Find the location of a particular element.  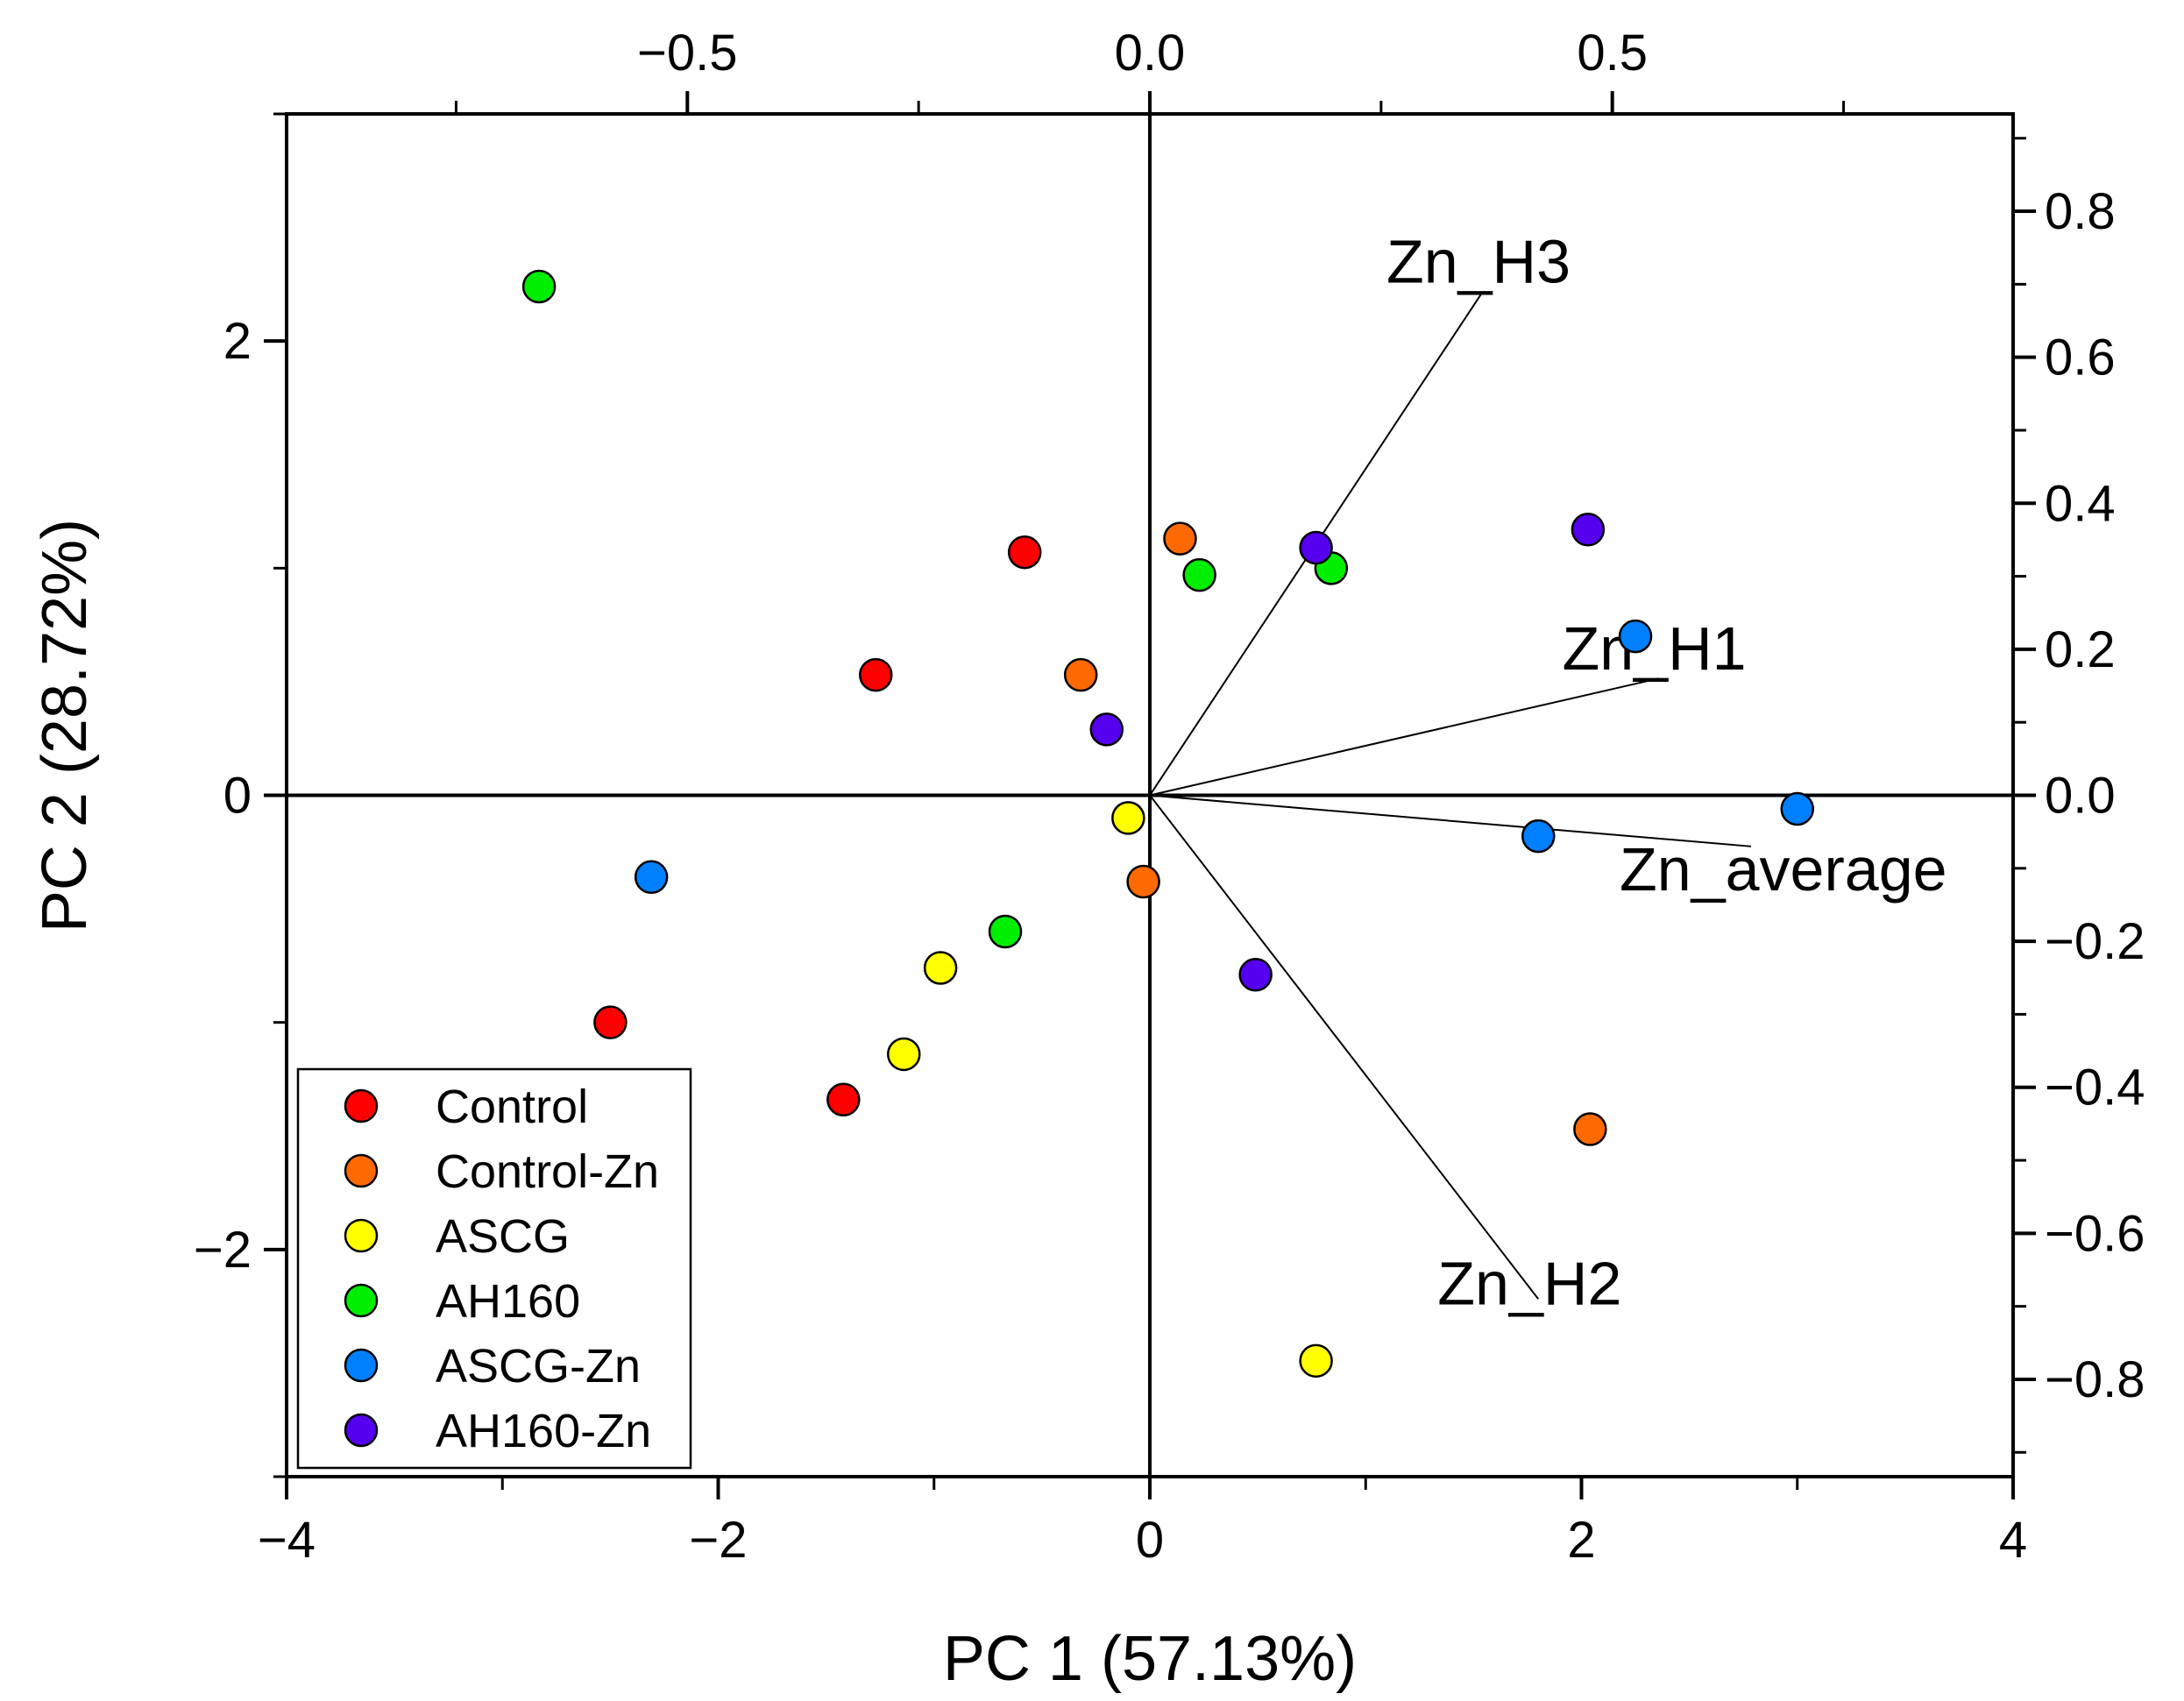

right-tick-label: −0.4 is located at coordinates (2095, 1088).